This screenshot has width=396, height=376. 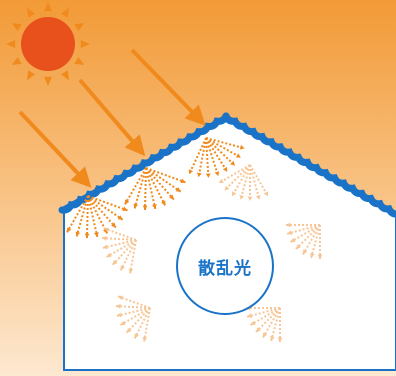 What do you see at coordinates (48, 44) in the screenshot?
I see `sun-icon` at bounding box center [48, 44].